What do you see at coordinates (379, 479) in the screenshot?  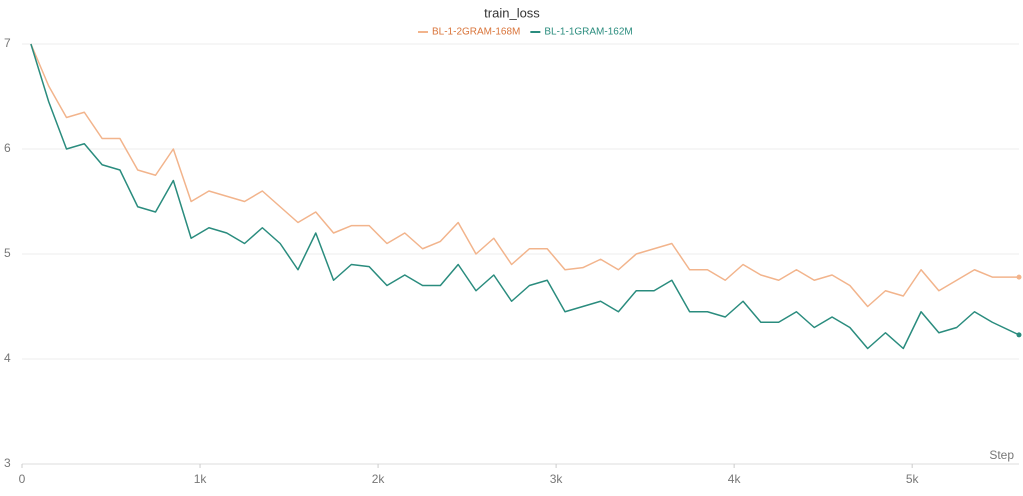 I see `x-tick-label: 2k` at bounding box center [379, 479].